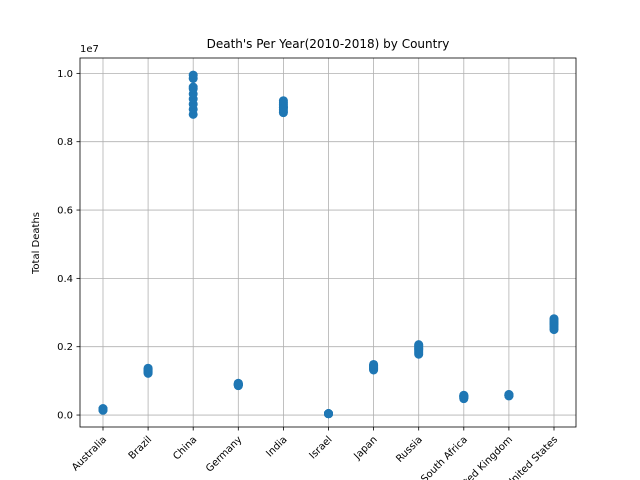  What do you see at coordinates (65, 279) in the screenshot?
I see `y-tick-label: 0.4` at bounding box center [65, 279].